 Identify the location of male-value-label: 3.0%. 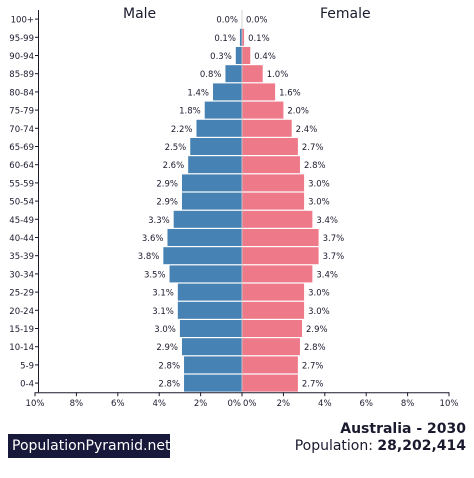
(165, 330).